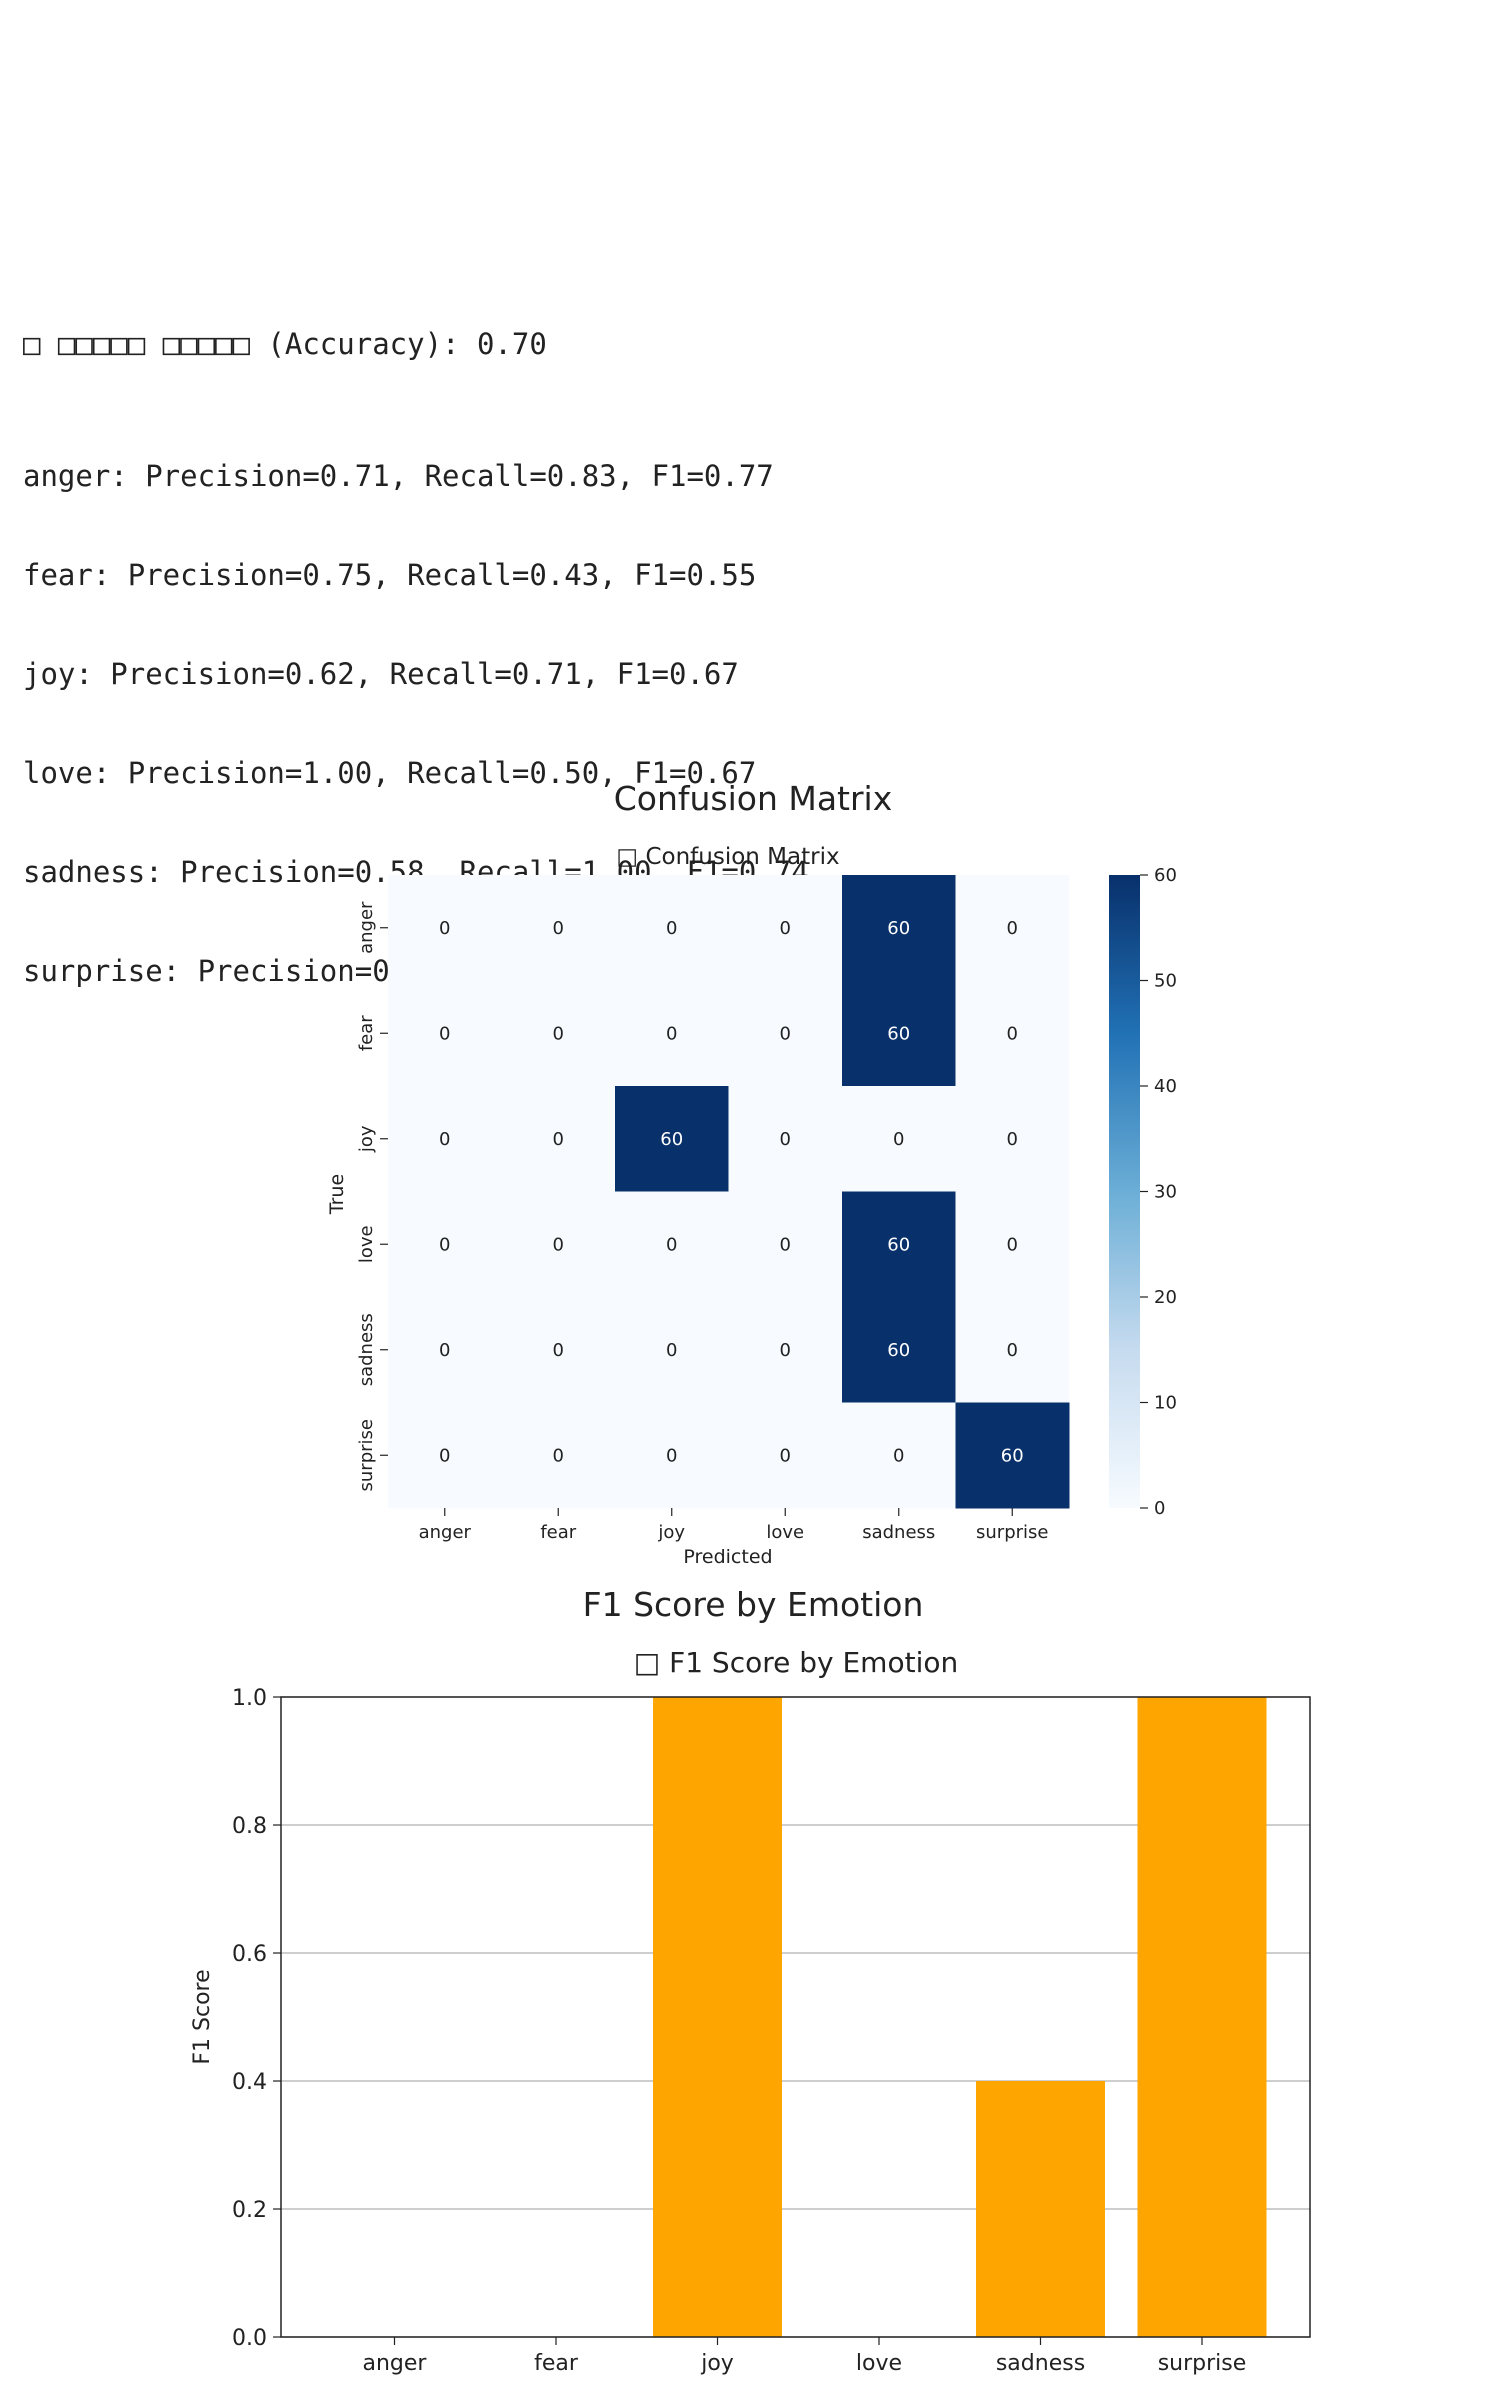 The width and height of the screenshot is (1500, 2400). I want to click on y-tick-label: 0.8, so click(249, 1826).